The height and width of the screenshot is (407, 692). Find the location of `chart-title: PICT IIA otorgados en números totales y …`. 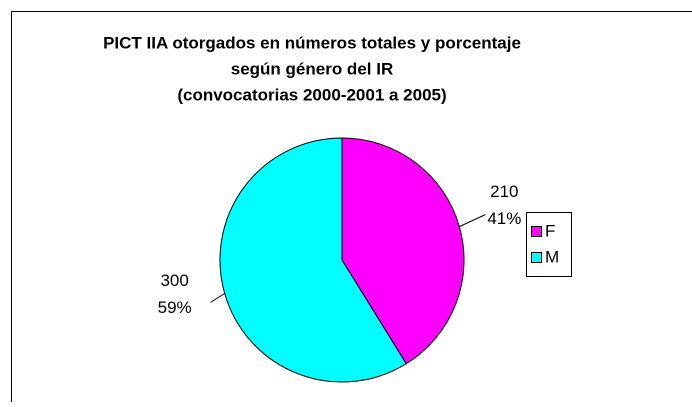

chart-title: PICT IIA otorgados en números totales y … is located at coordinates (312, 42).